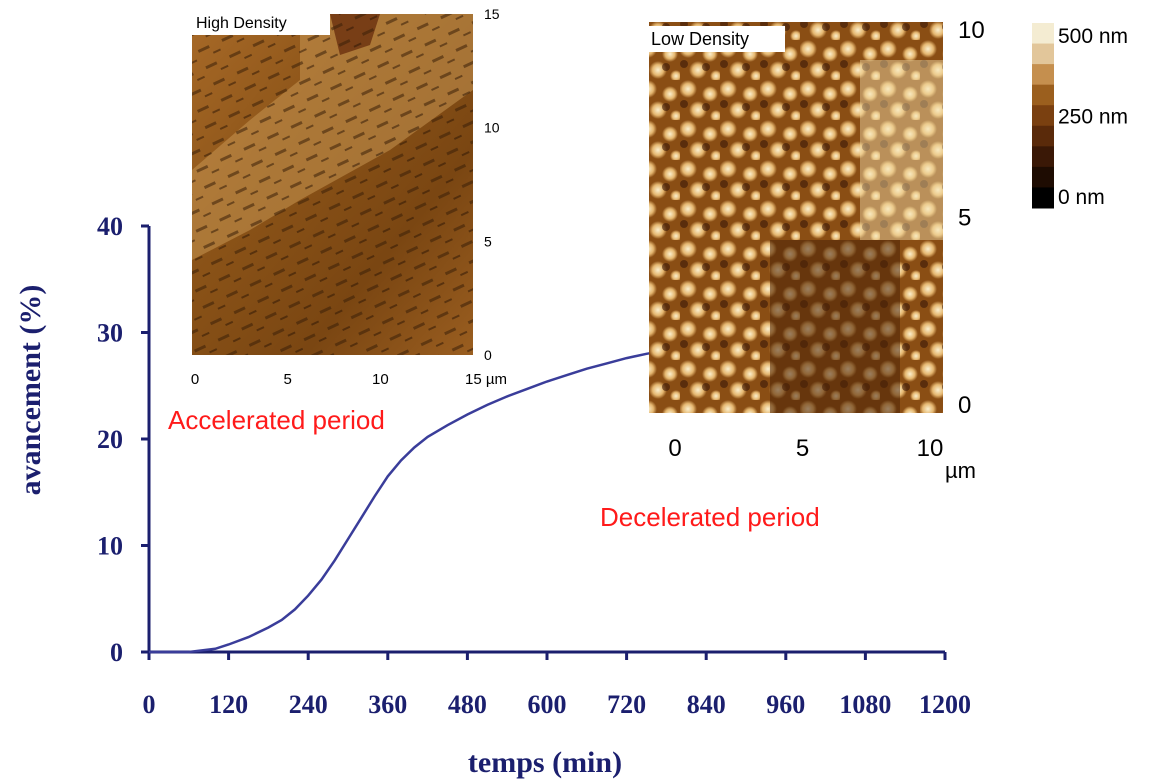 This screenshot has height=782, width=1153. I want to click on inset-low-density-dark-zone, so click(835, 326).